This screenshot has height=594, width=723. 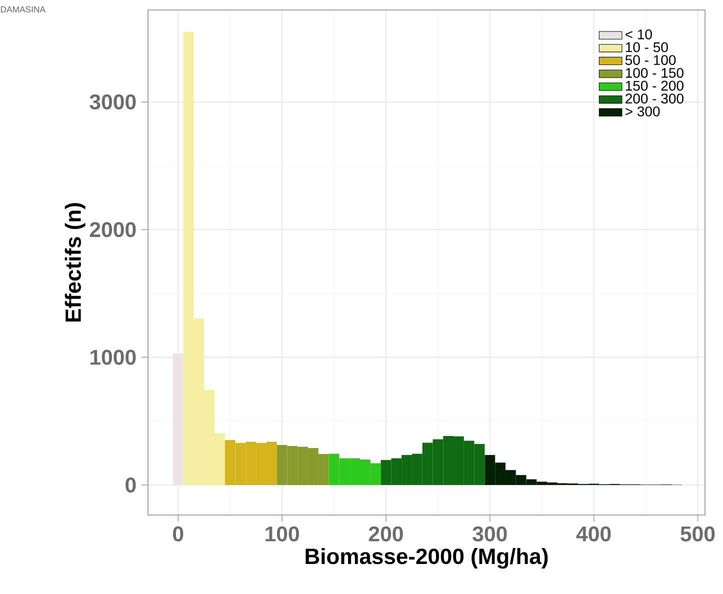 What do you see at coordinates (131, 485) in the screenshot?
I see `y-tick-label: 0` at bounding box center [131, 485].